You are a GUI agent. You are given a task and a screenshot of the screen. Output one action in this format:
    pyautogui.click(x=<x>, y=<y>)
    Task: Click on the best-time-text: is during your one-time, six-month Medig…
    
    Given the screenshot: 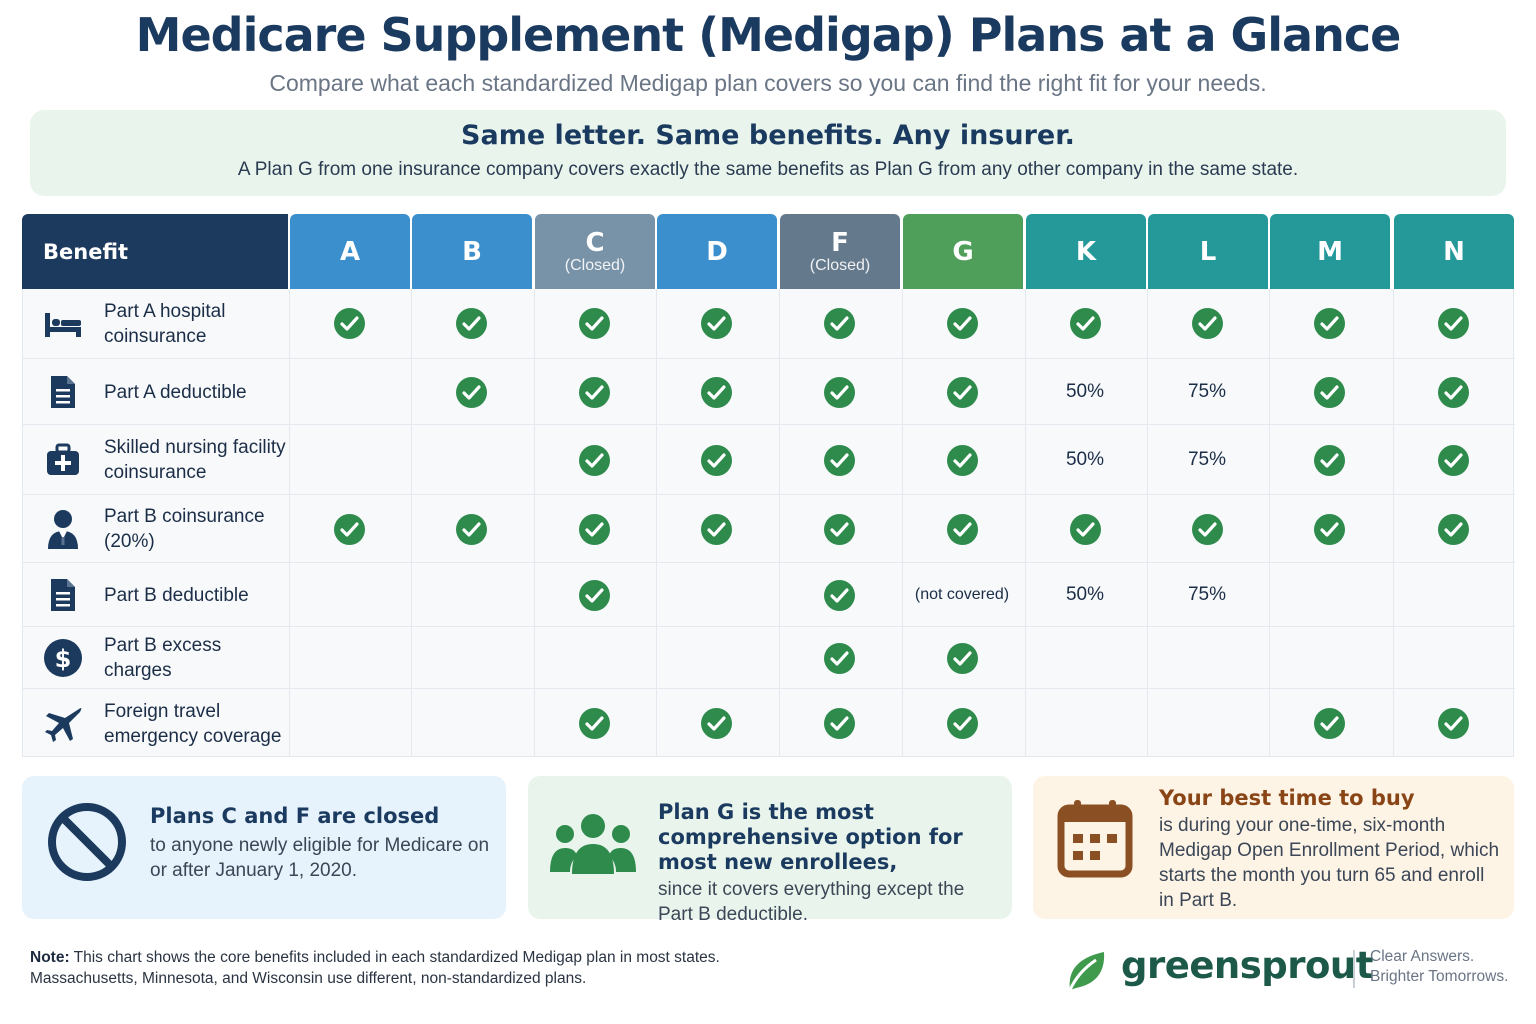 What is the action you would take?
    pyautogui.click(x=1329, y=863)
    